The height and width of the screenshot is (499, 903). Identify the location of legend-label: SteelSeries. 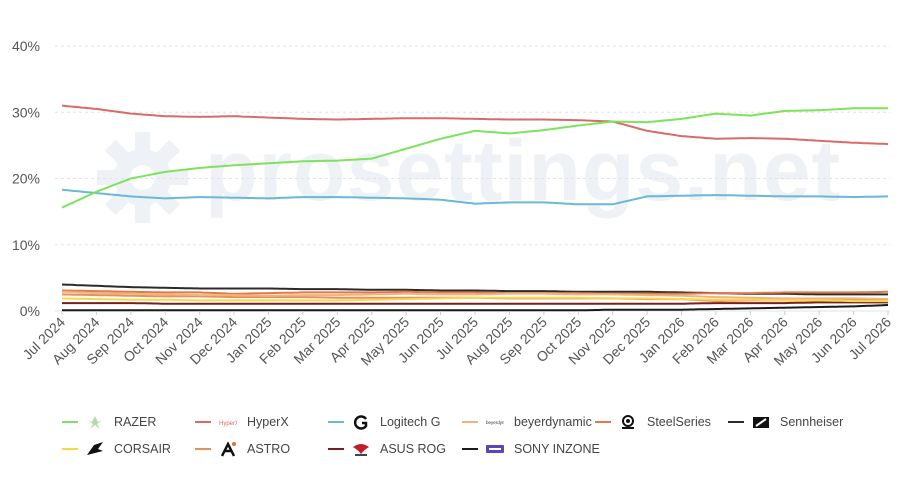
(679, 422).